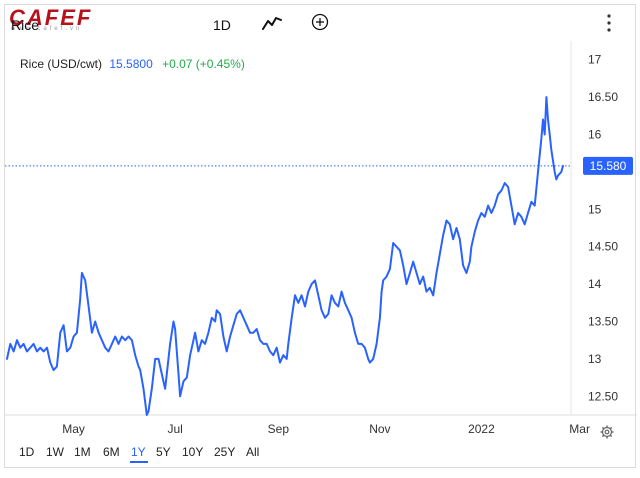 The height and width of the screenshot is (478, 640). I want to click on cafef-logo: CAFEF www.cafef.vn, so click(102, 19).